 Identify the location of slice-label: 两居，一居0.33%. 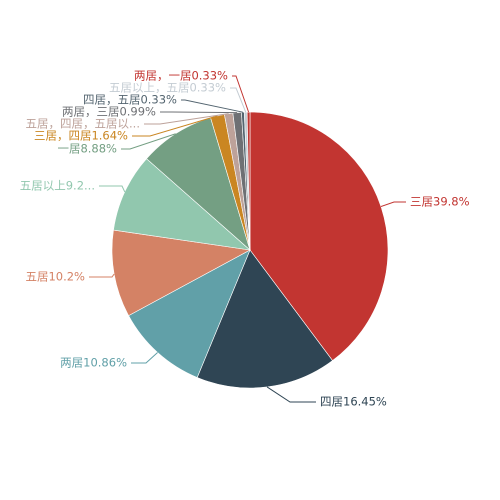
(181, 76).